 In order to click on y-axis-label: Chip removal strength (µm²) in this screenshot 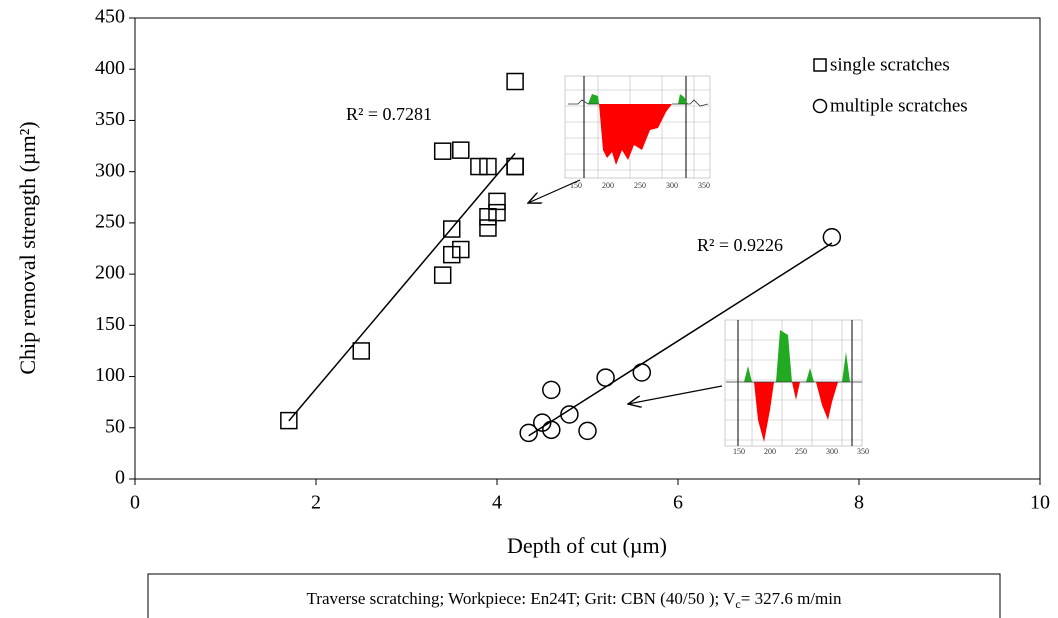, I will do `click(27, 247)`.